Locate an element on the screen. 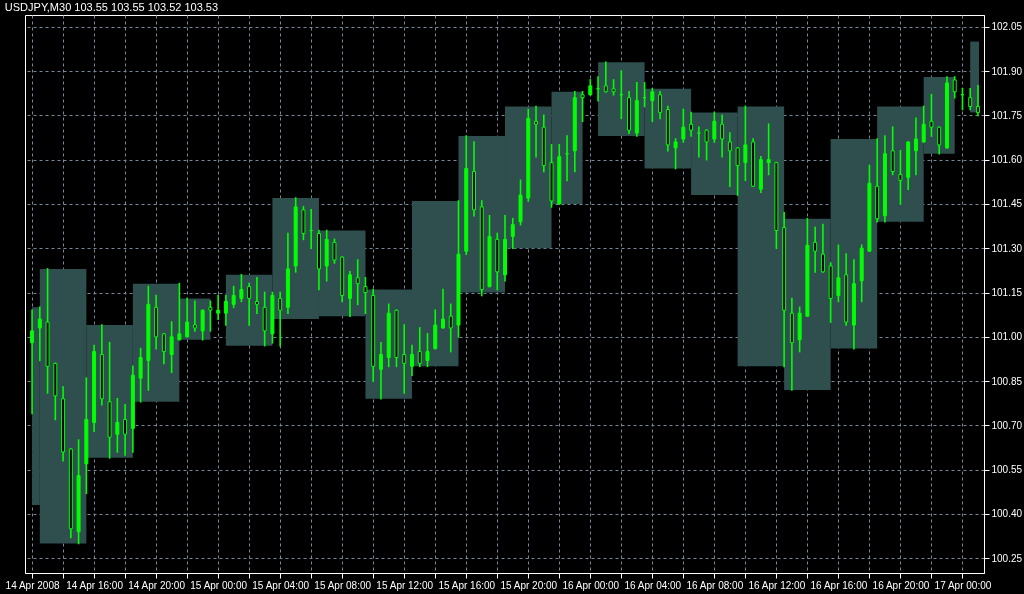 Image resolution: width=1024 pixels, height=594 pixels. y-tick-label: 101.90 is located at coordinates (1007, 71).